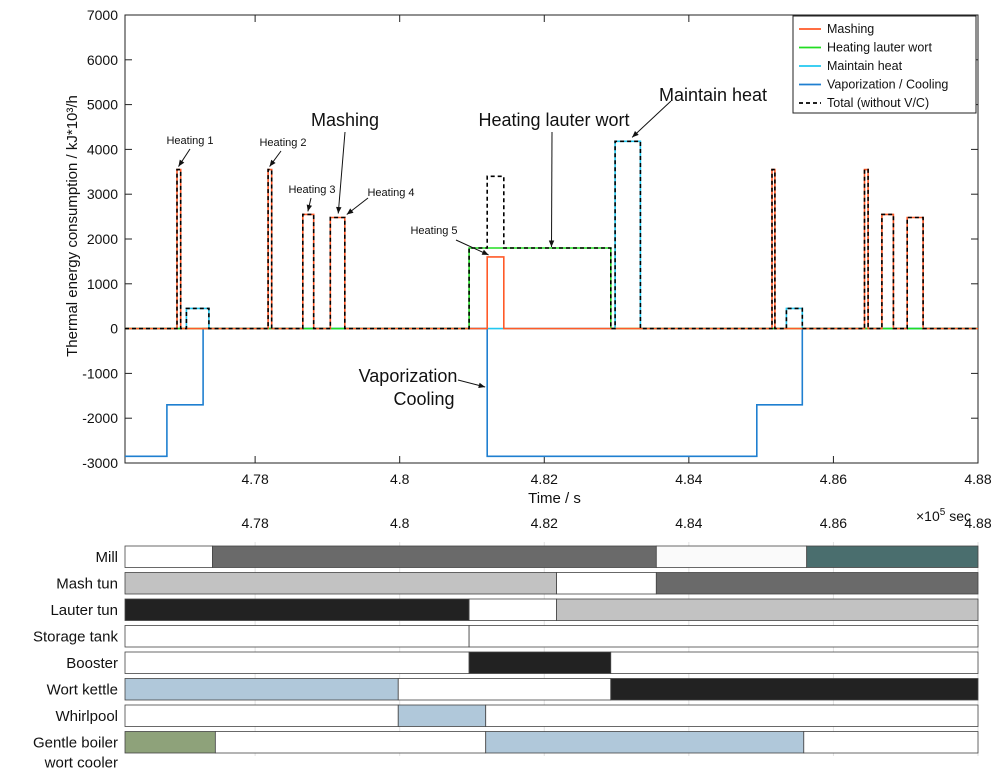  Describe the element at coordinates (544, 523) in the screenshot. I see `gantt-x-tick-label: 4.82` at that location.